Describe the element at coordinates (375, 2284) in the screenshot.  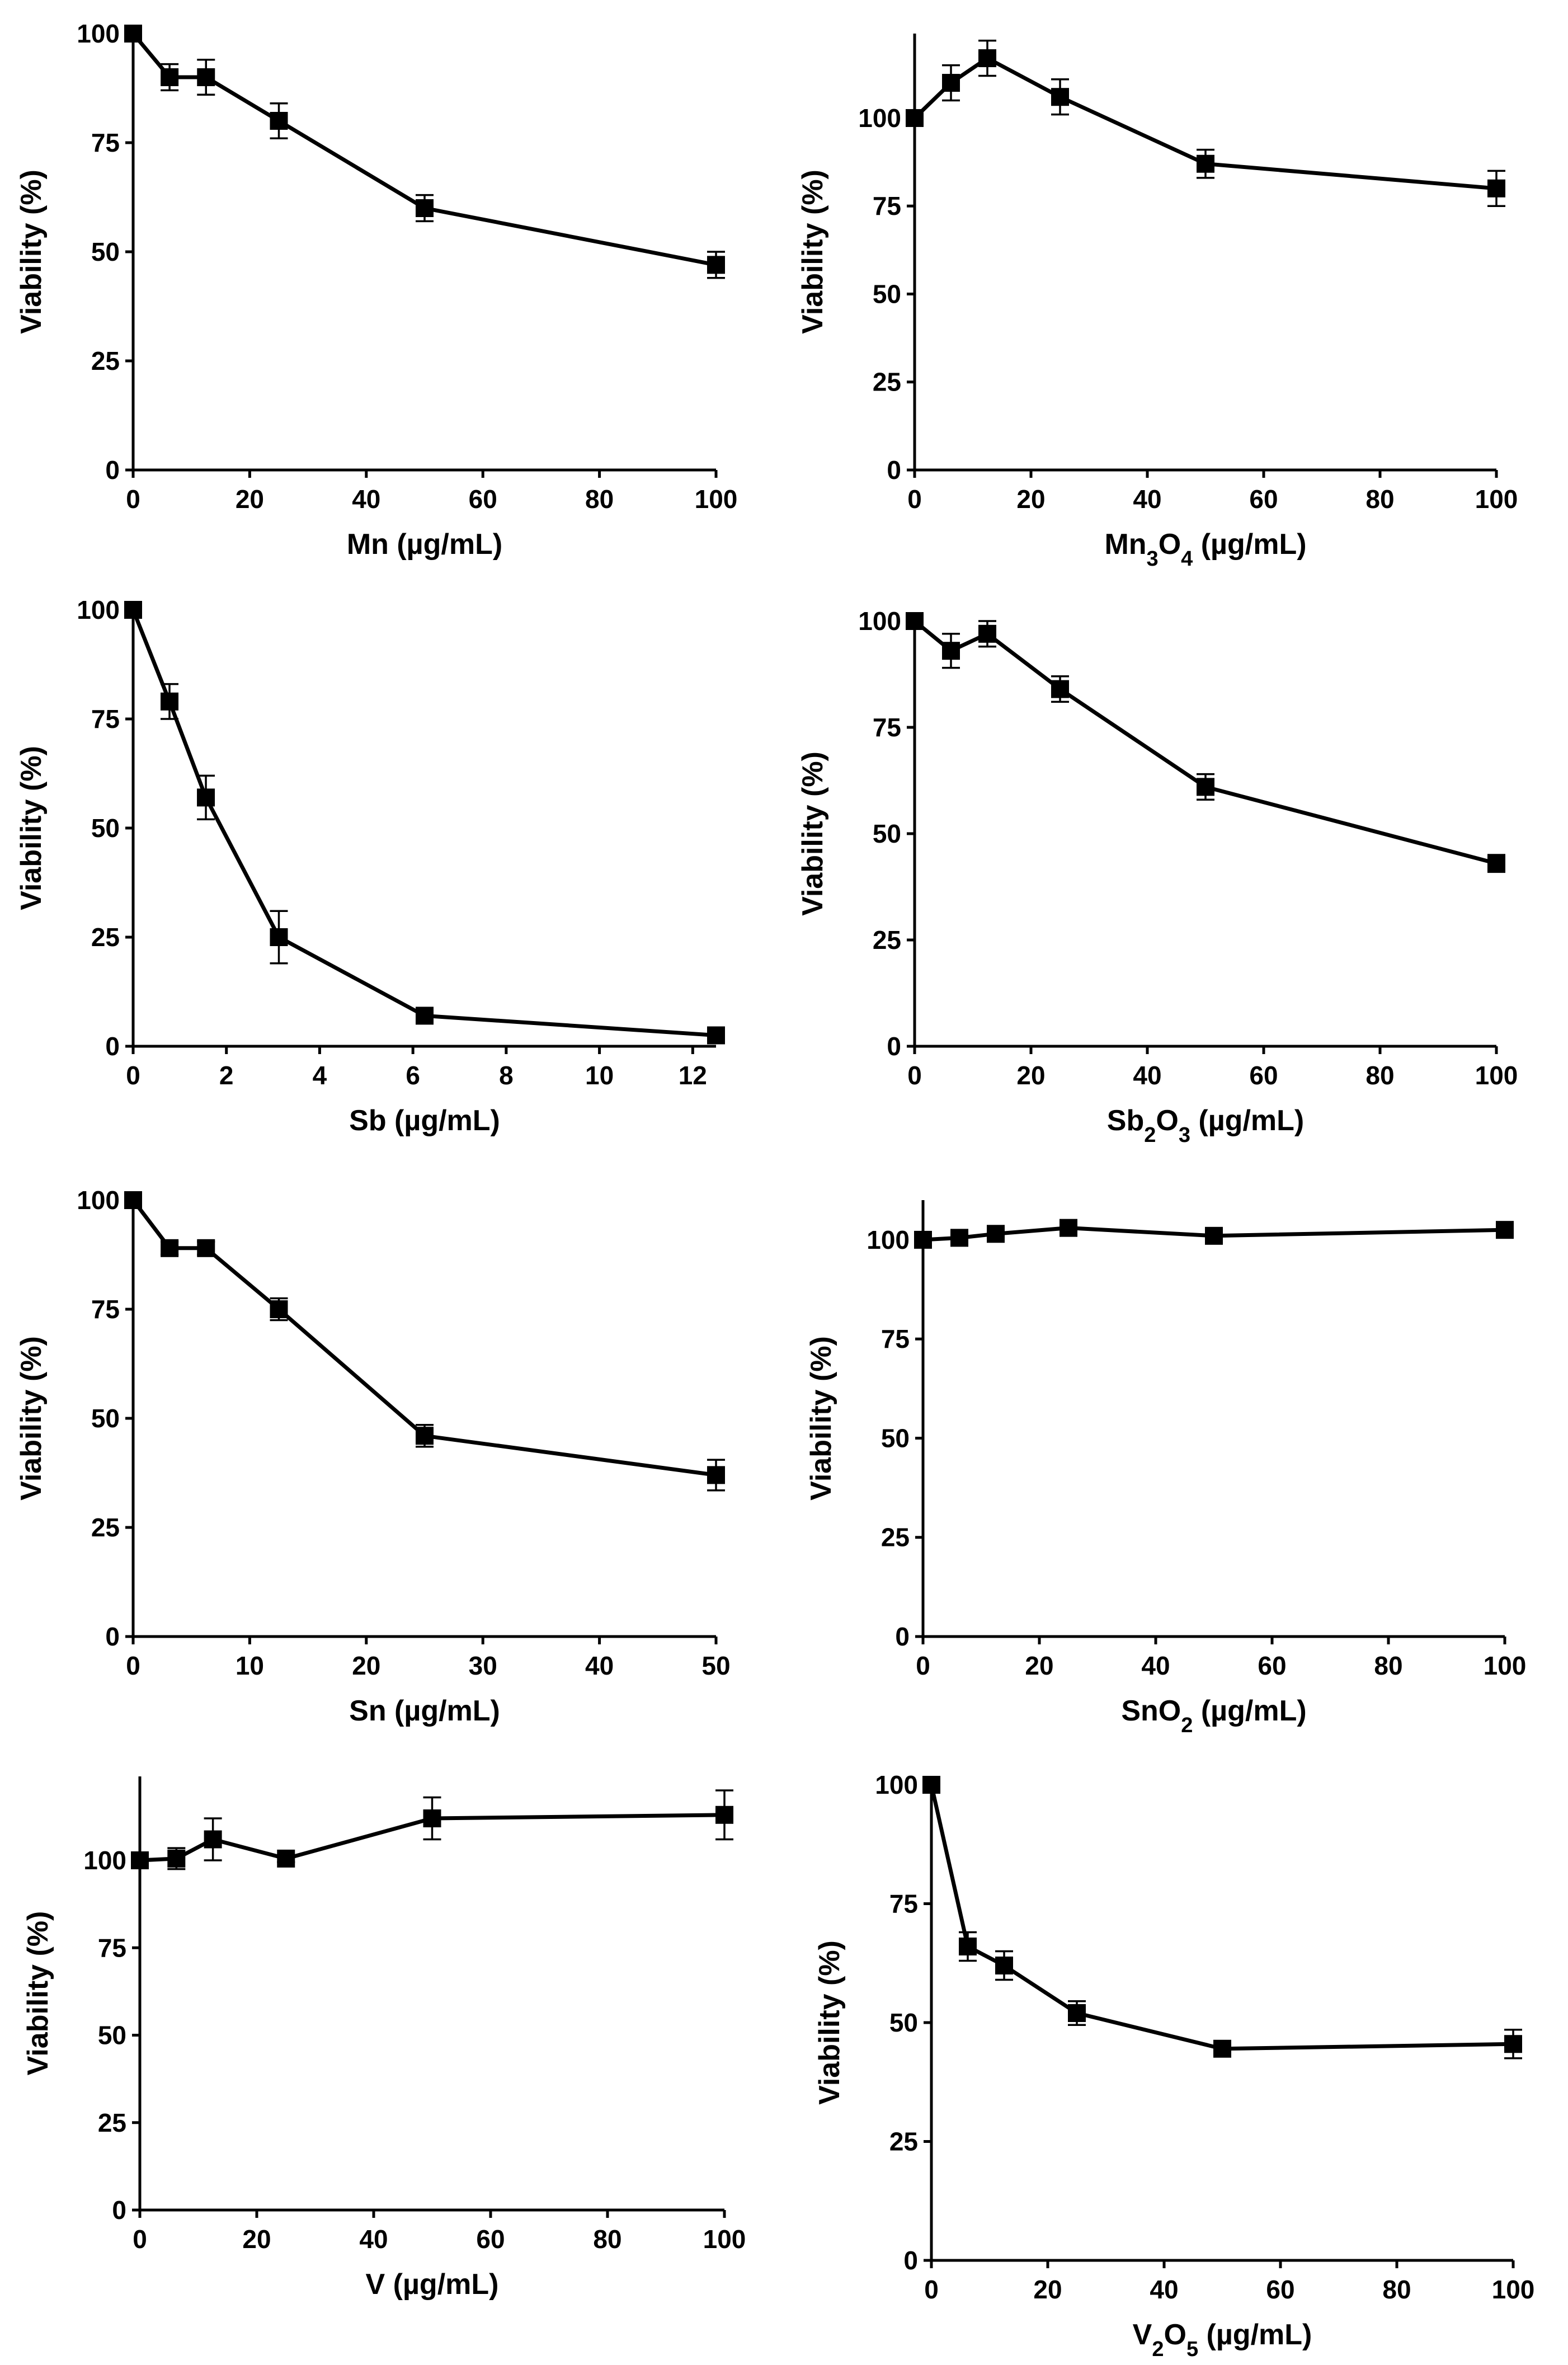
I see `x-axis-title-base: V` at that location.